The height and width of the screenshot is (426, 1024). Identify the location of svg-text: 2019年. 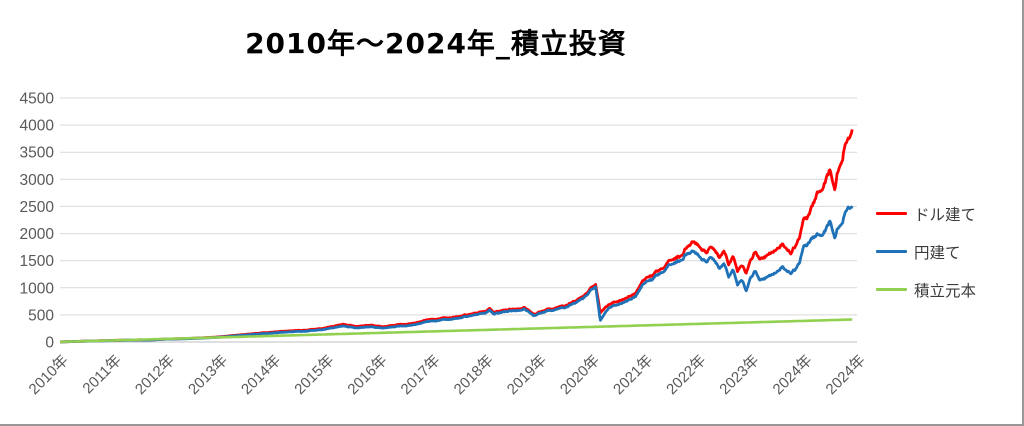
(527, 375).